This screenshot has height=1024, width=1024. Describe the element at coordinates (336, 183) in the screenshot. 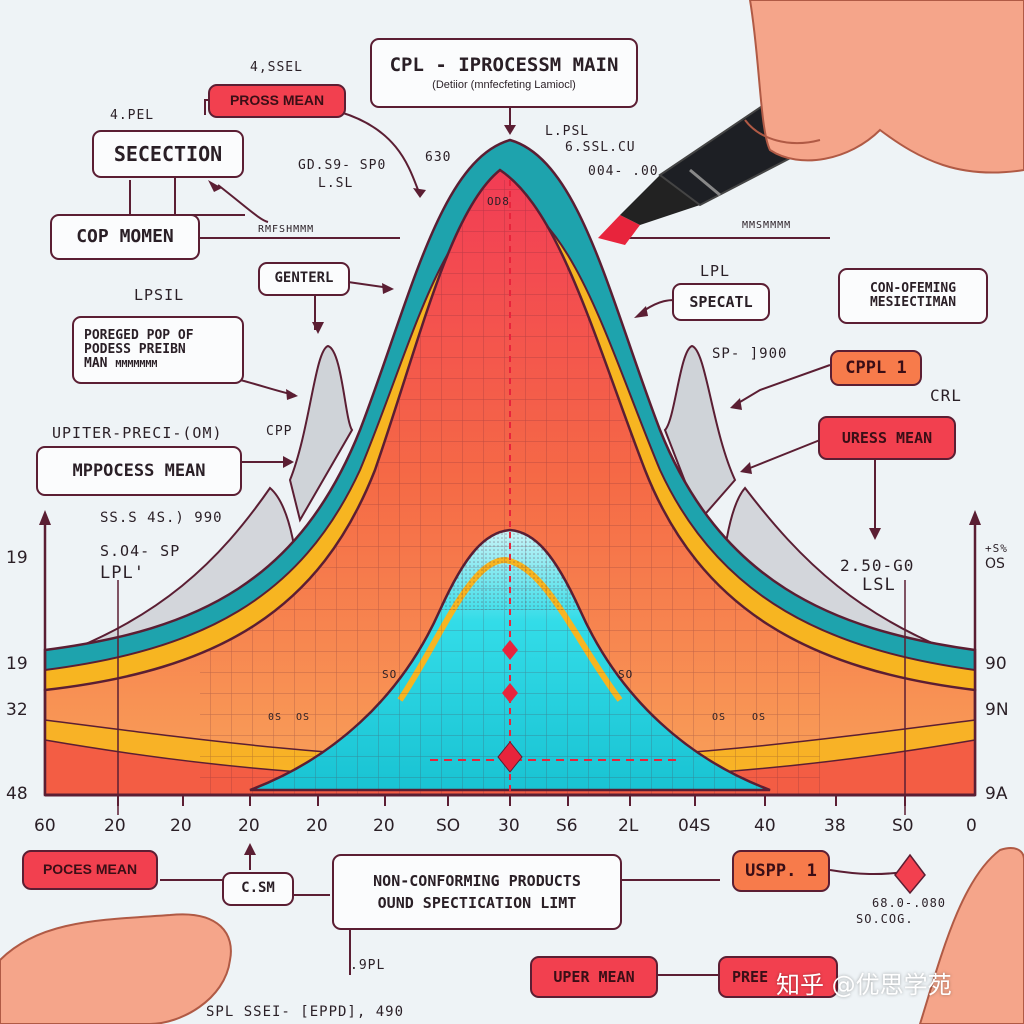

I see `lsl-top: L.SL` at that location.